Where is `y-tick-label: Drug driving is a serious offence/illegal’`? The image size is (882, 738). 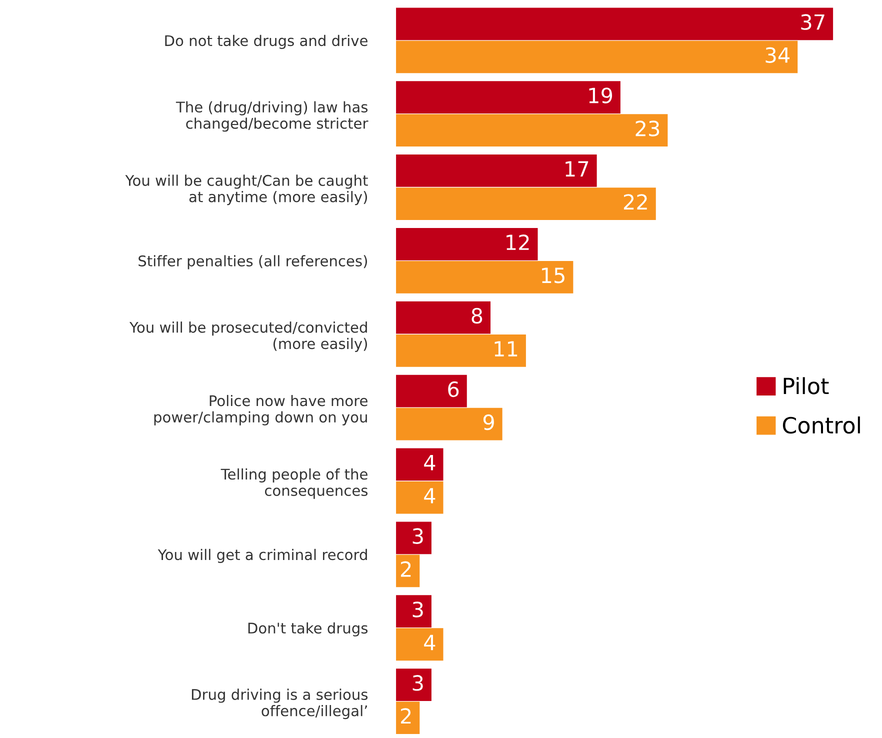 y-tick-label: Drug driving is a serious offence/illegal’ is located at coordinates (280, 704).